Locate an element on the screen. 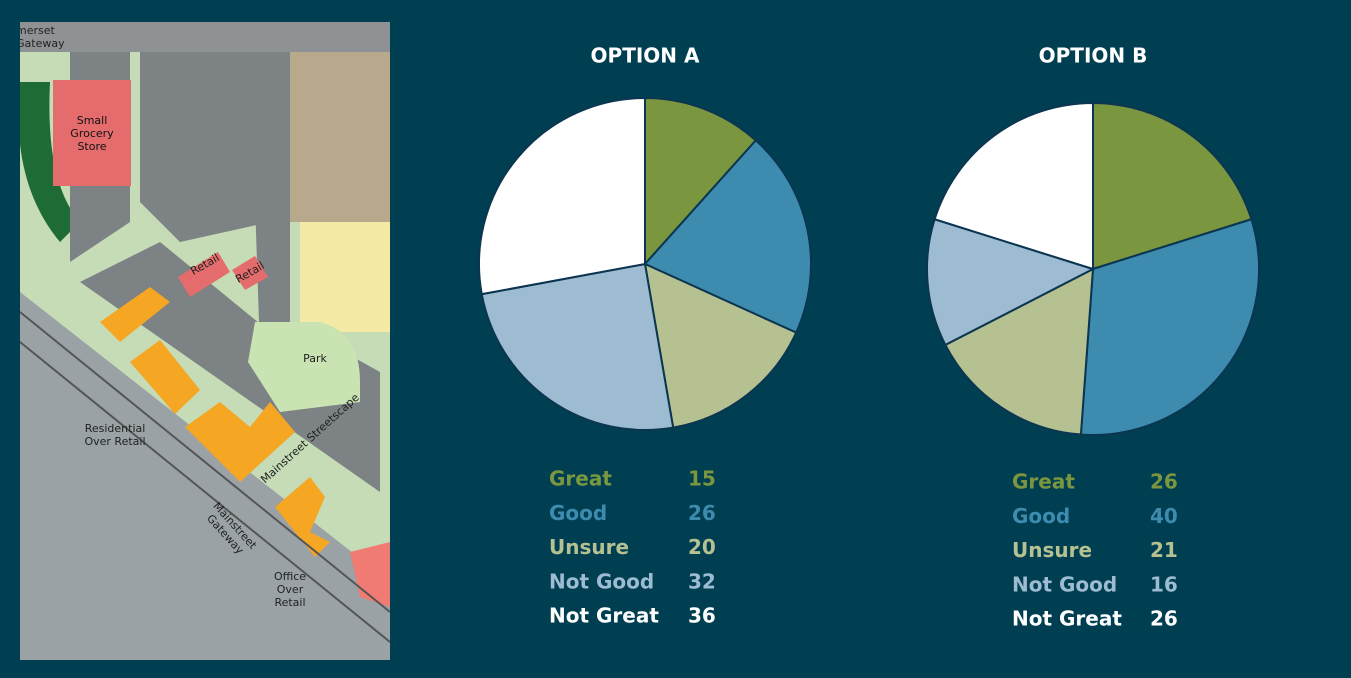 This screenshot has width=1351, height=678. map-label: Small Grocery Store is located at coordinates (92, 133).